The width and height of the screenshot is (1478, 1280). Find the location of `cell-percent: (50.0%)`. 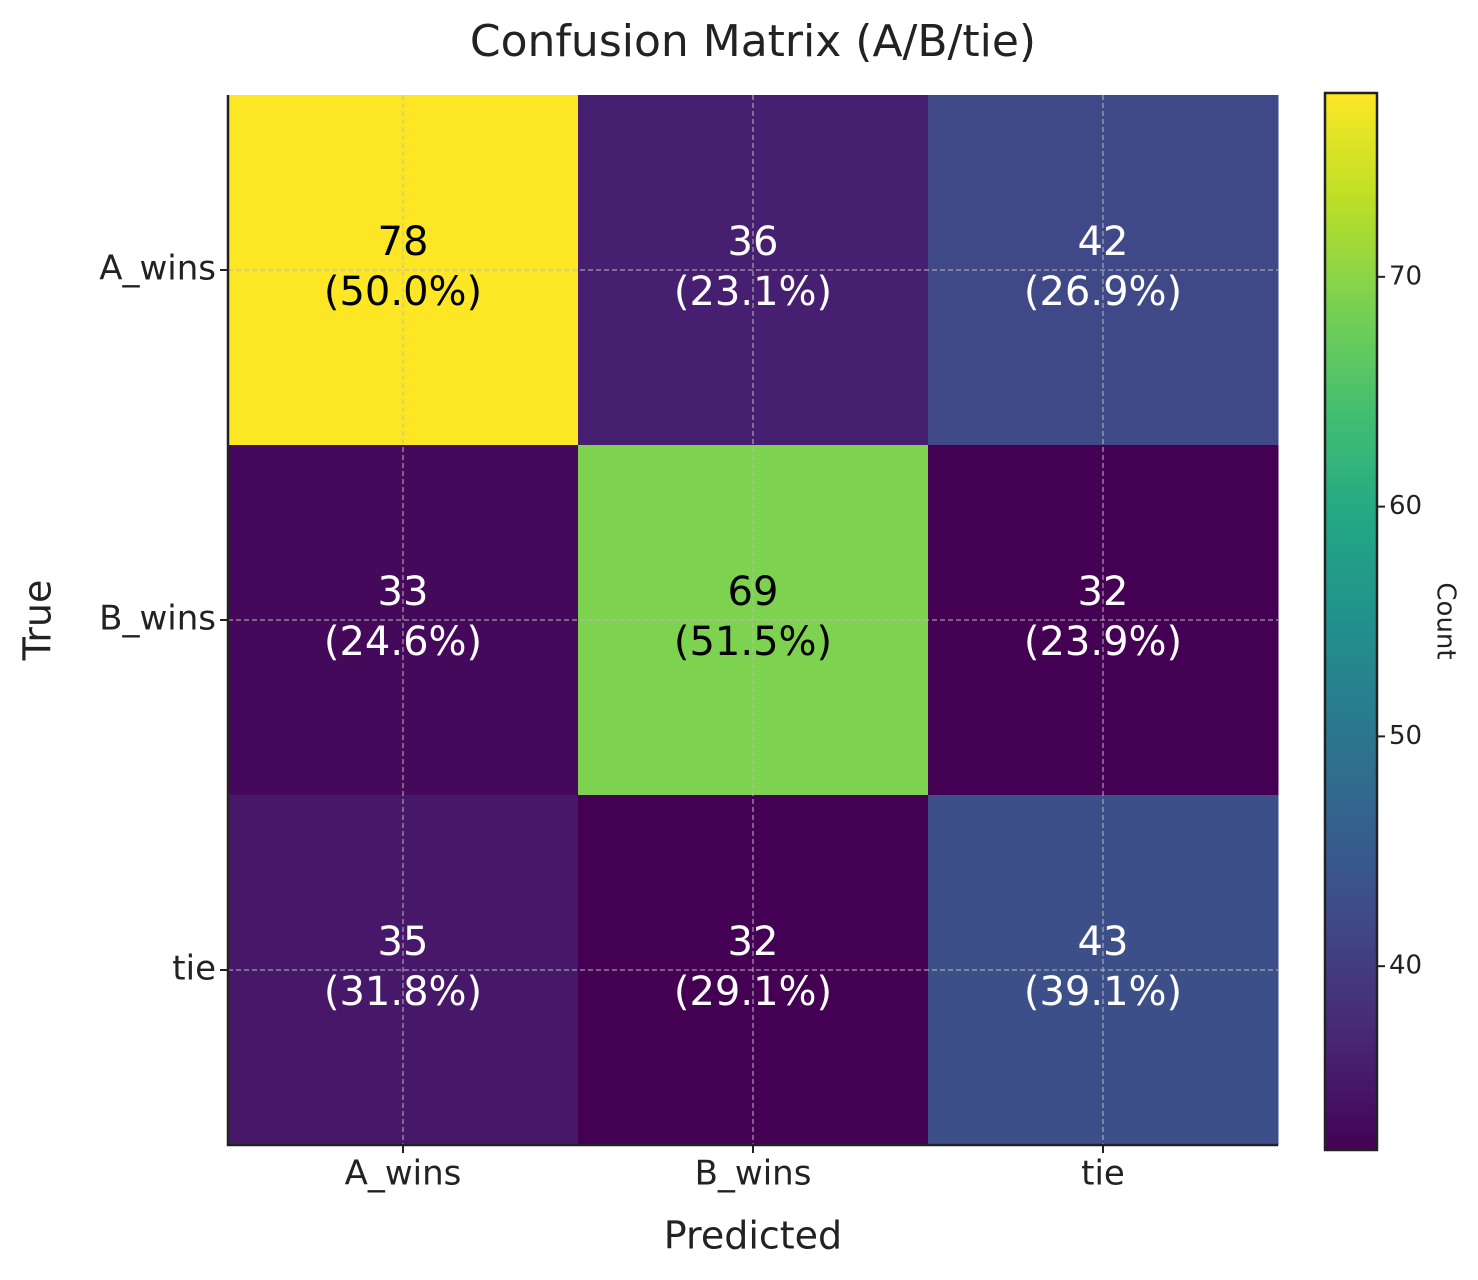

cell-percent: (50.0%) is located at coordinates (403, 292).